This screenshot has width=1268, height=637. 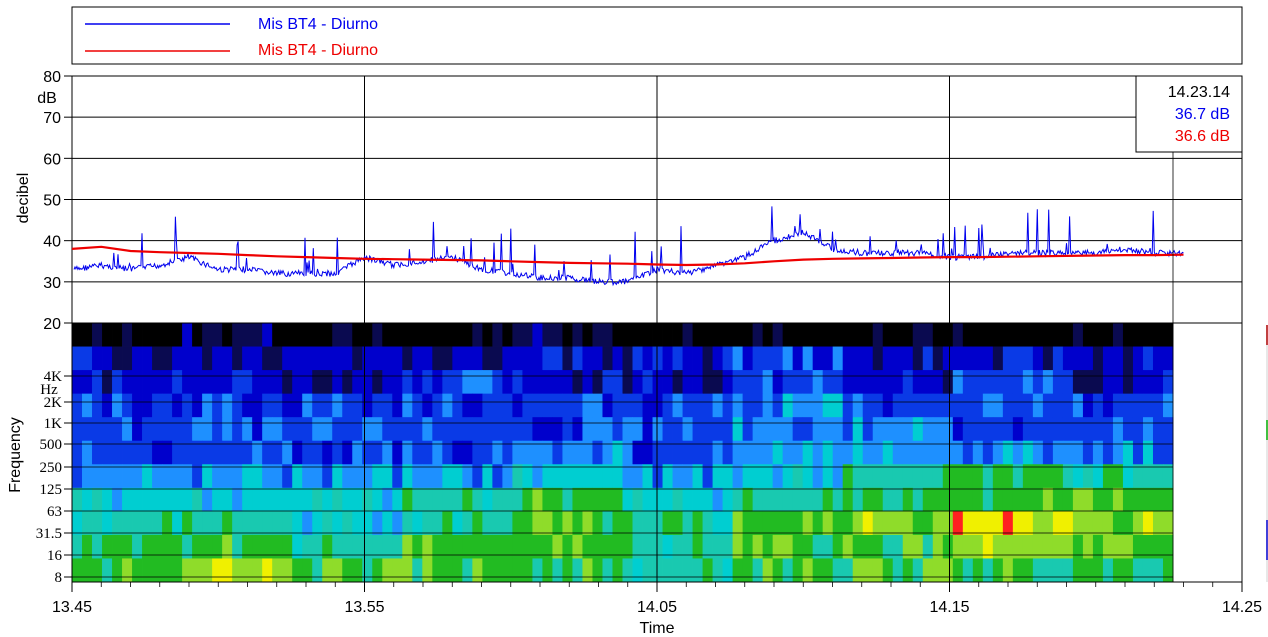 I want to click on series-line-blue, so click(x=628, y=246).